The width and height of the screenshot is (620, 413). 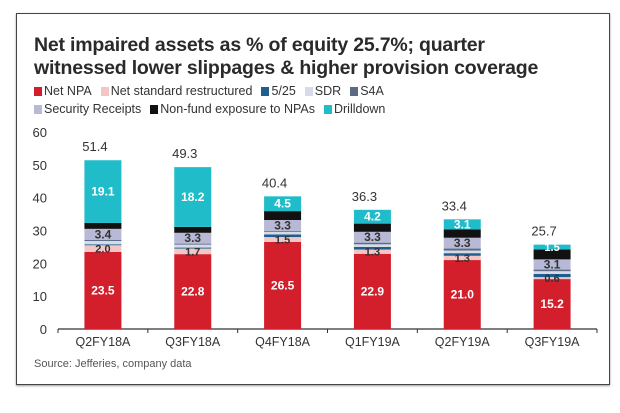 What do you see at coordinates (184, 153) in the screenshot?
I see `total-label: 49.3` at bounding box center [184, 153].